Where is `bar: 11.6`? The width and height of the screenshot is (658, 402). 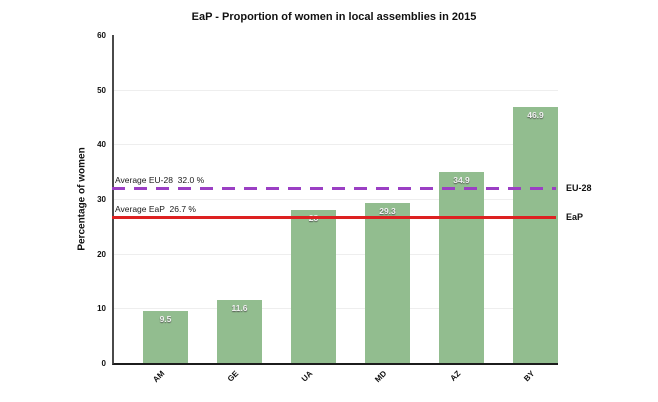 bar: 11.6 is located at coordinates (239, 331).